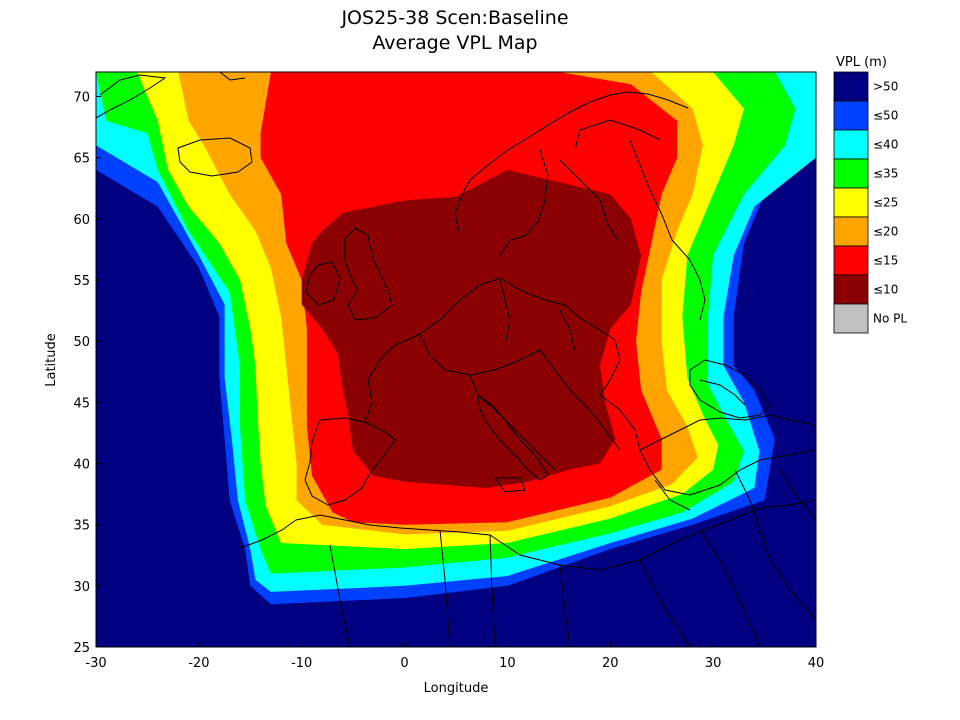 Image resolution: width=960 pixels, height=720 pixels. Describe the element at coordinates (81, 587) in the screenshot. I see `y-tick-label-1: 30` at that location.